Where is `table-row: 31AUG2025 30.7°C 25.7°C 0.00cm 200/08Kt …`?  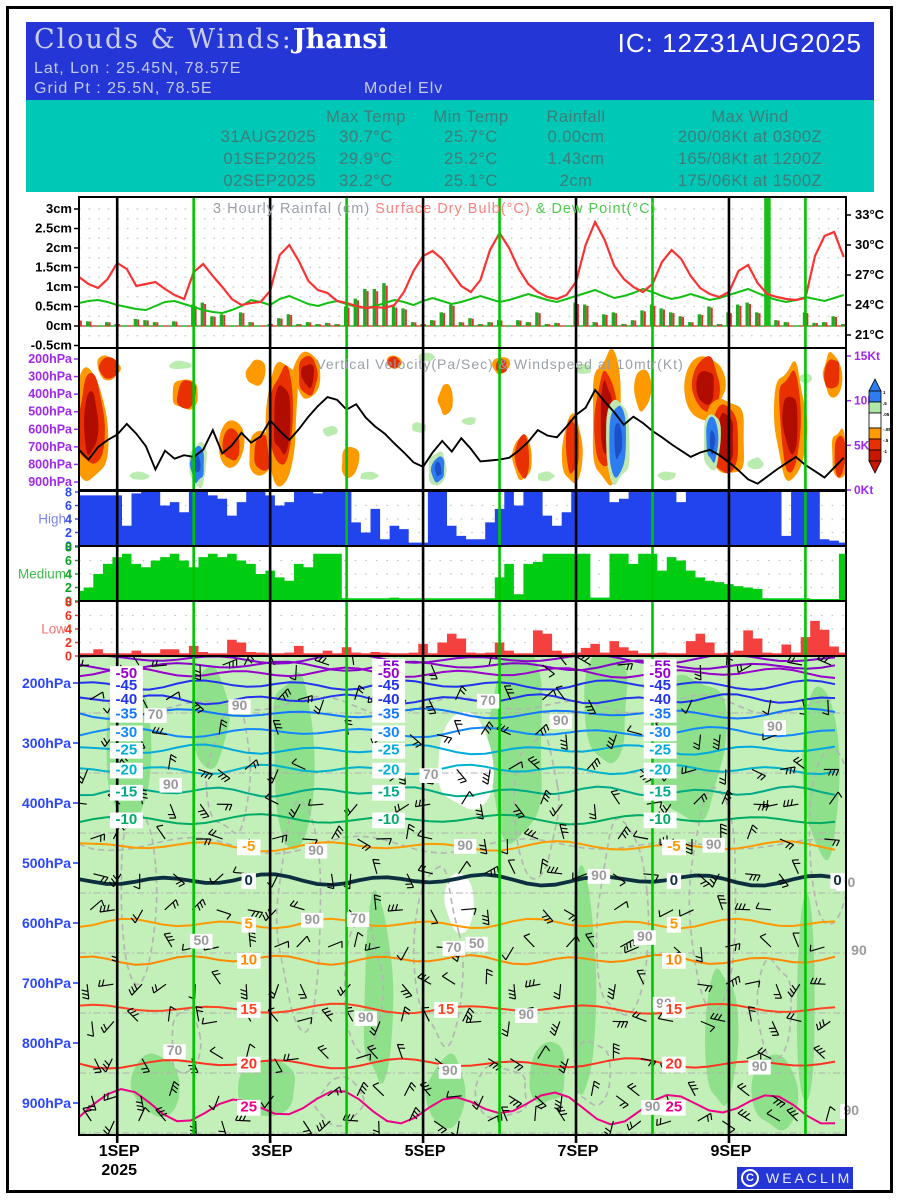
table-row: 31AUG2025 30.7°C 25.7°C 0.00cm 200/08Kt … is located at coordinates (521, 137).